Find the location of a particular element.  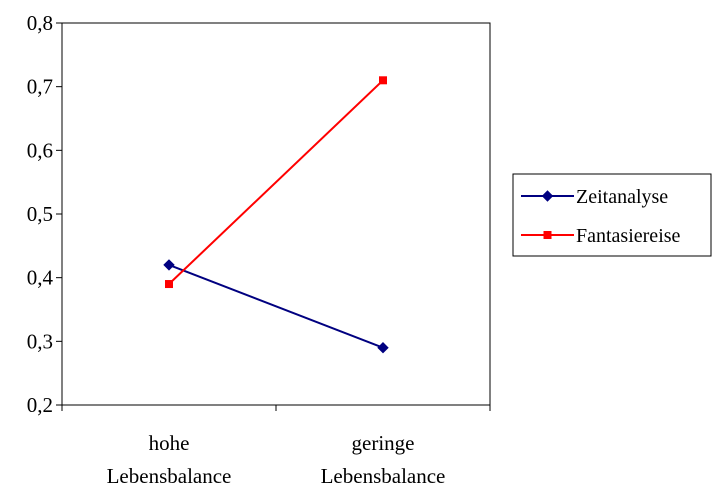

y-tick-label: 0,4 is located at coordinates (40, 278).